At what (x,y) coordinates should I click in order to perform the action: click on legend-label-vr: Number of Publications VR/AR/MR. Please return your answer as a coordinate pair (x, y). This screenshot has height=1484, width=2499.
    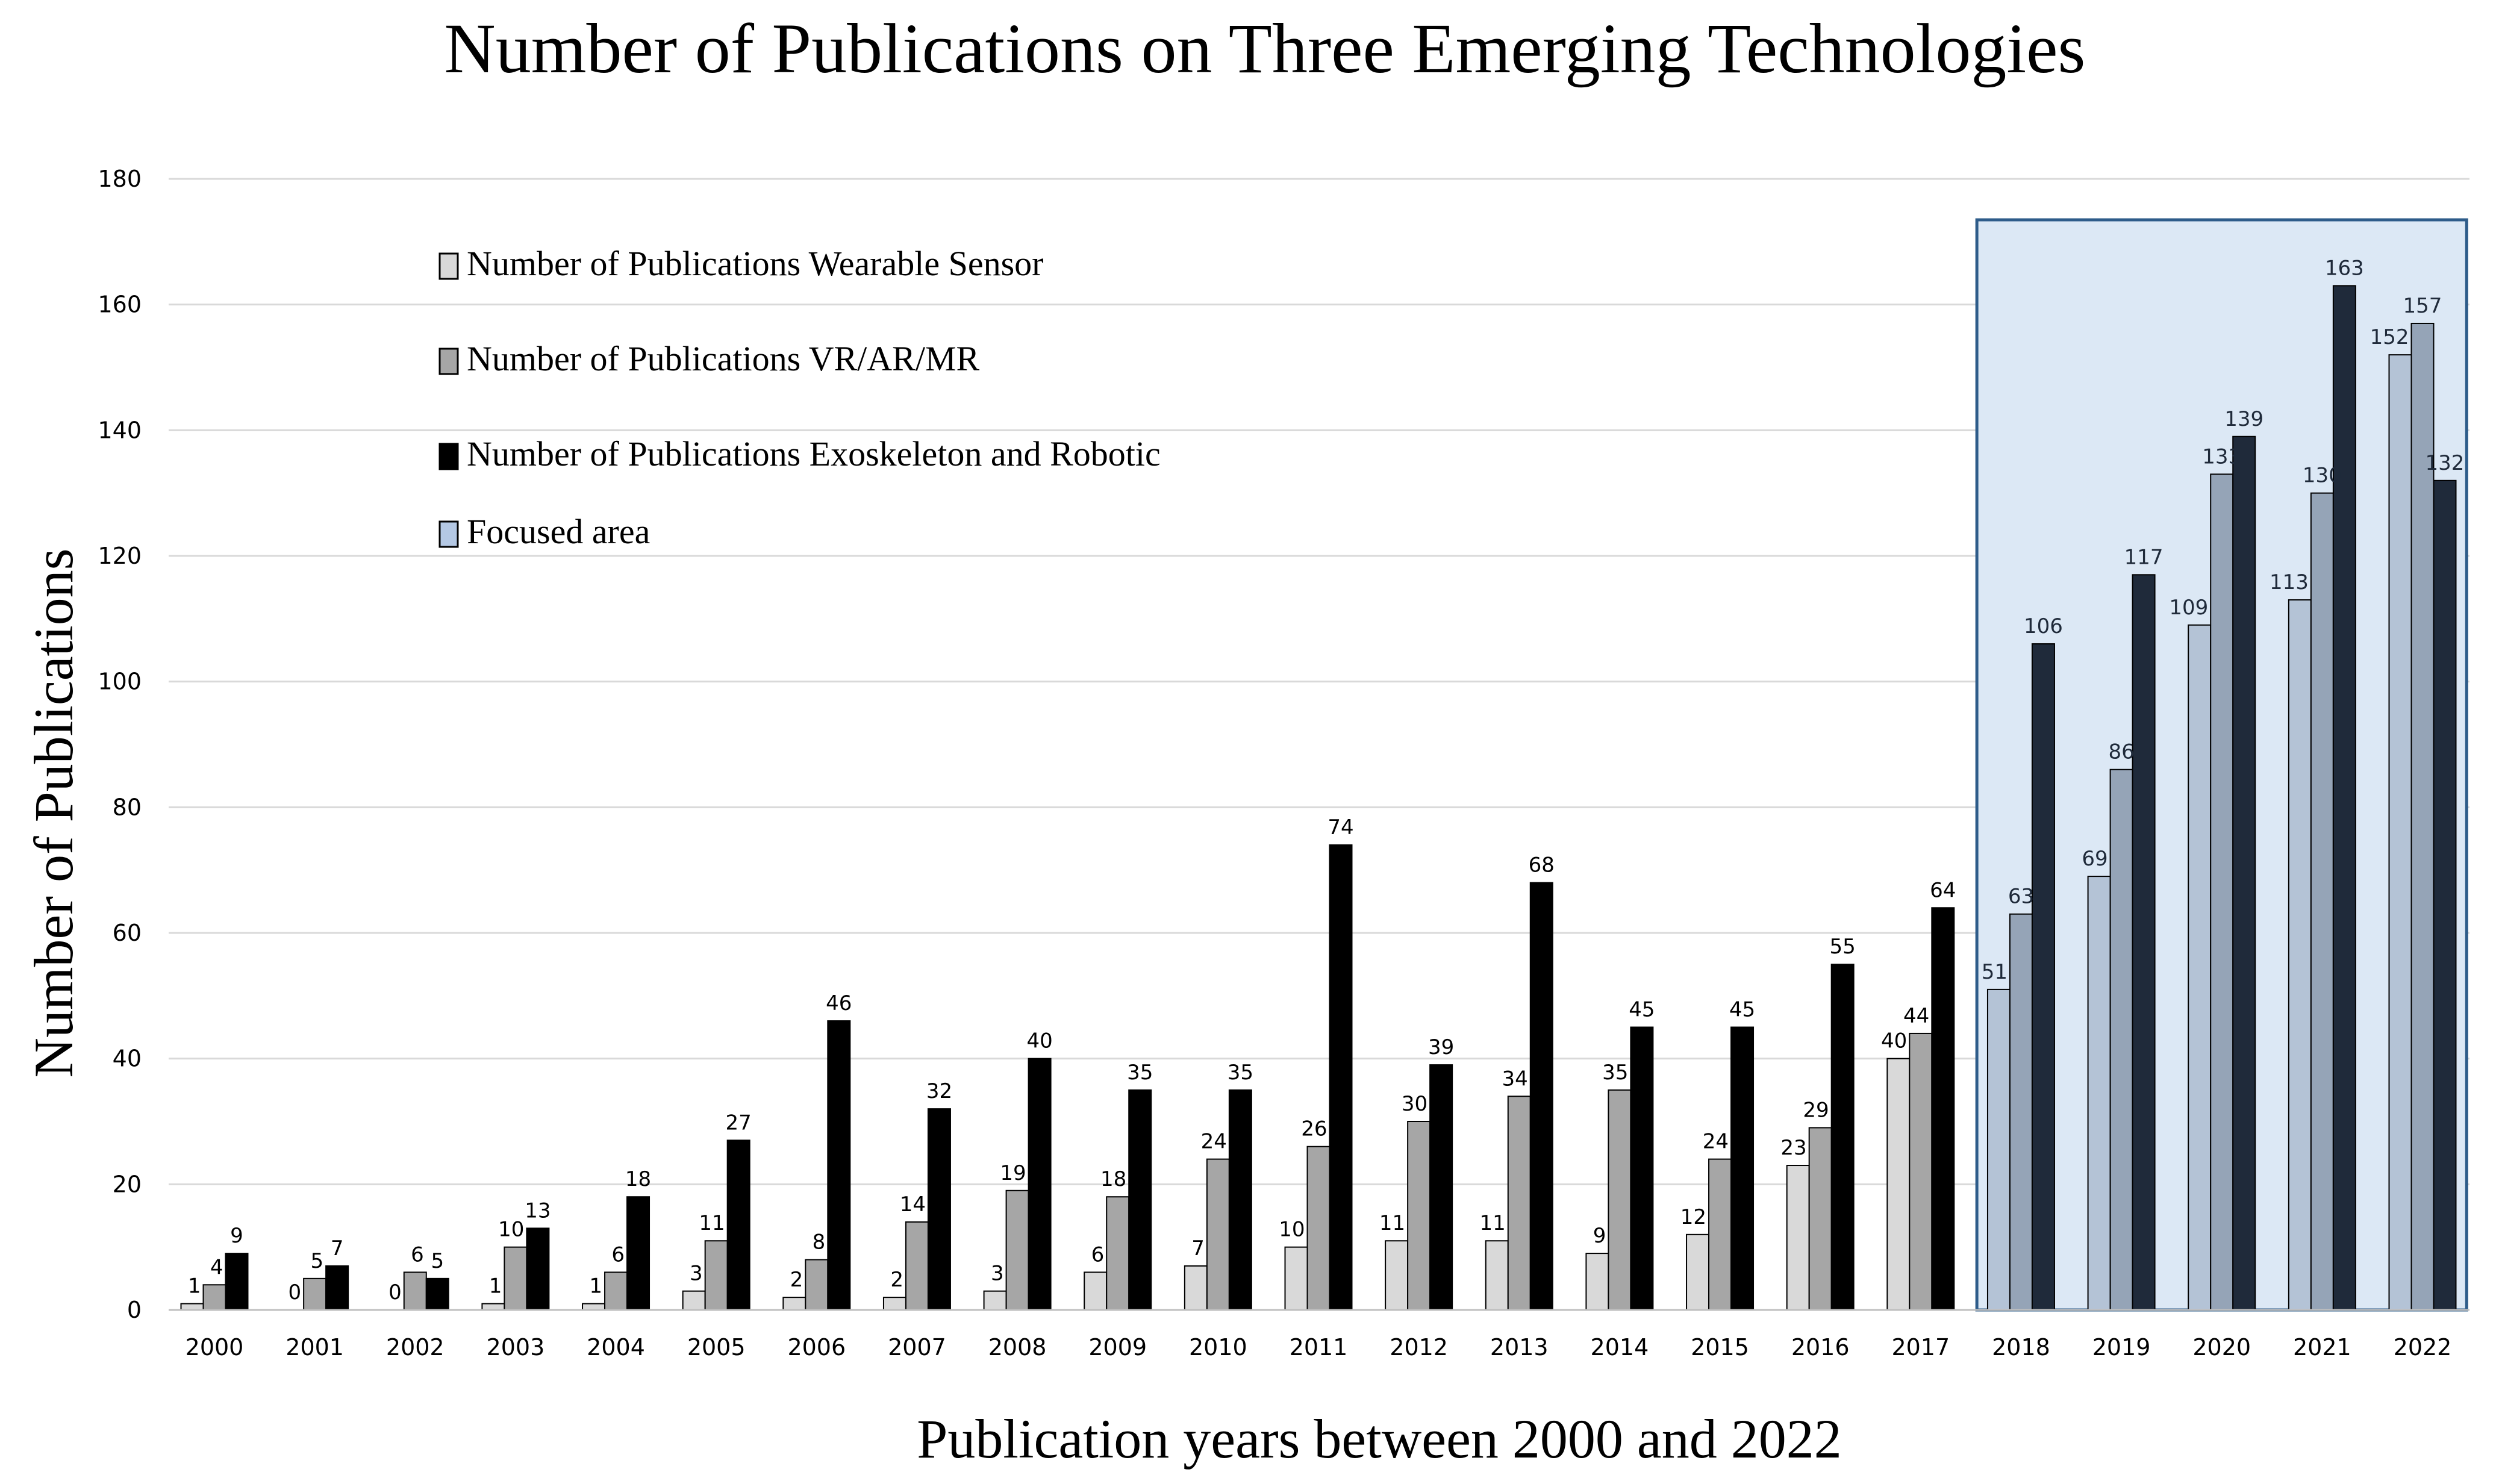
    Looking at the image, I should click on (723, 359).